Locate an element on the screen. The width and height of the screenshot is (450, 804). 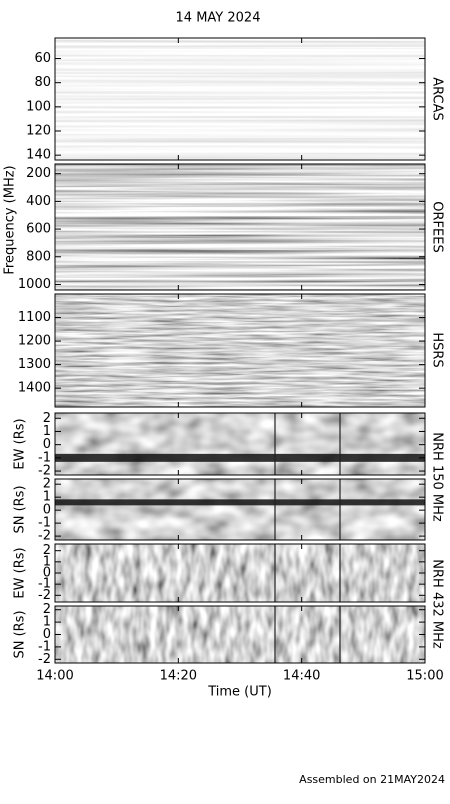
y-tick-label: 120 is located at coordinates (38, 131).